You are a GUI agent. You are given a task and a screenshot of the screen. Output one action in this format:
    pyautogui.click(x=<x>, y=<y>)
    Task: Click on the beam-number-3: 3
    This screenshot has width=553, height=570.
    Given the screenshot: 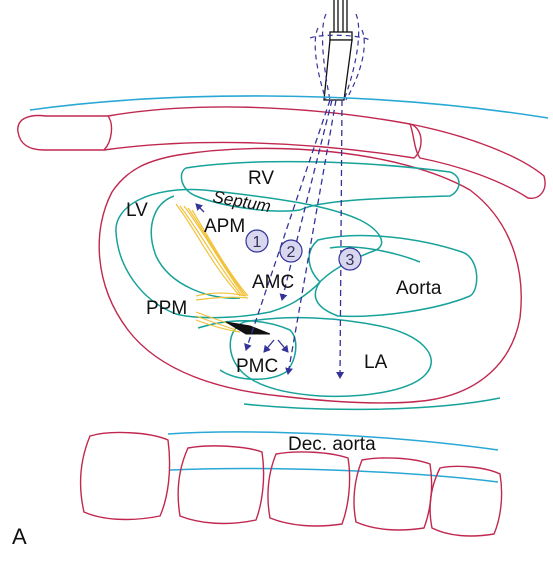 What is the action you would take?
    pyautogui.click(x=350, y=259)
    